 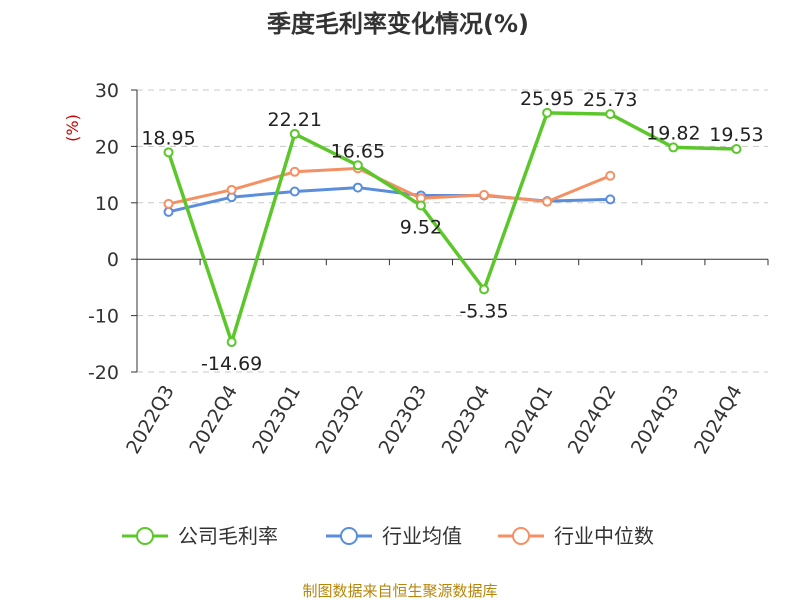 What do you see at coordinates (113, 260) in the screenshot?
I see `y-tick-label: 0` at bounding box center [113, 260].